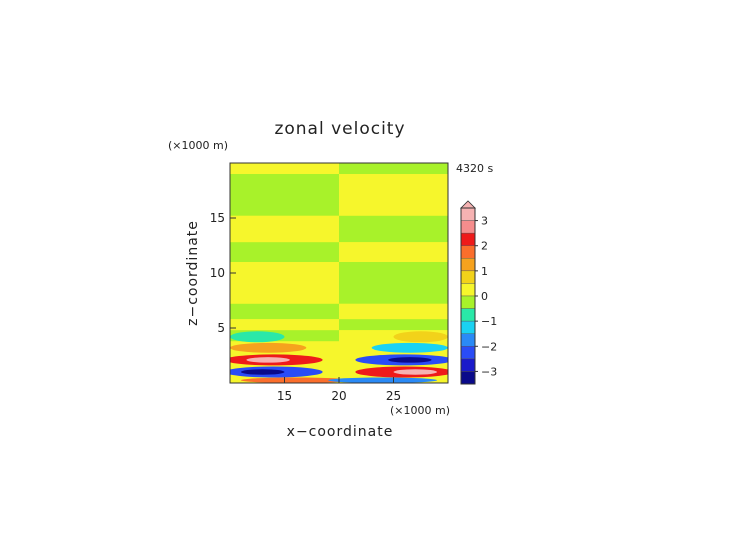  What do you see at coordinates (489, 346) in the screenshot?
I see `colorbar-tick-label: −2` at bounding box center [489, 346].